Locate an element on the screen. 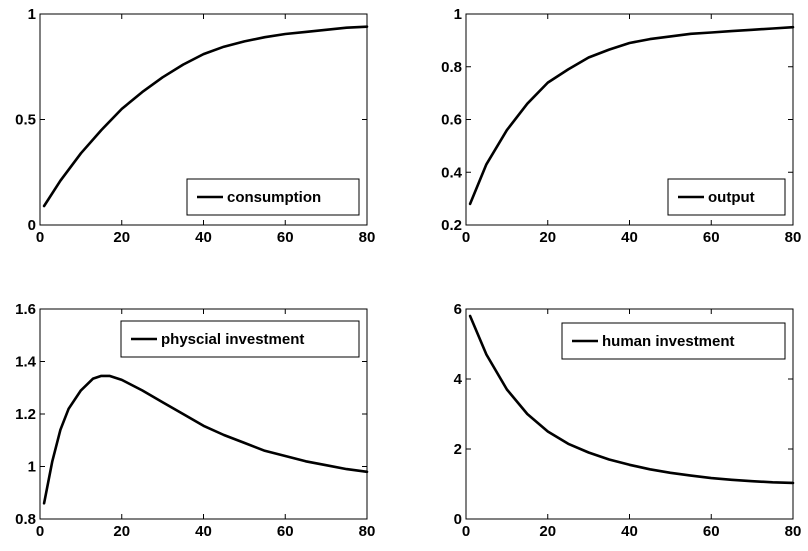 The image size is (808, 551). series-line-output is located at coordinates (631, 115).